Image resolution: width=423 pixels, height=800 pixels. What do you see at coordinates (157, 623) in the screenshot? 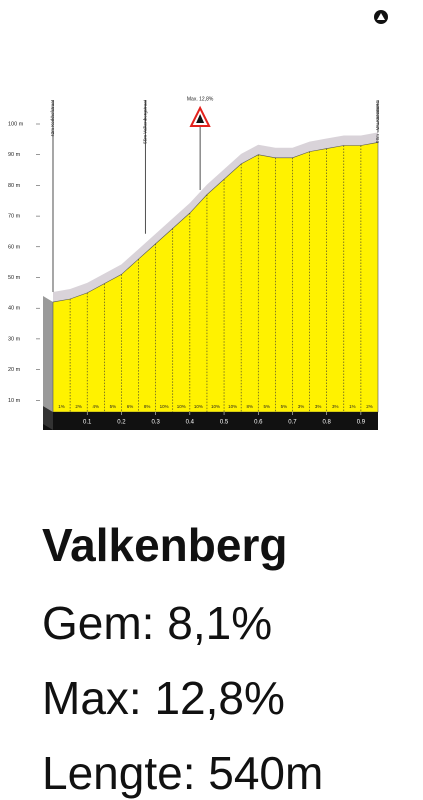
I see `average-gradient: Gem: 8,1%` at bounding box center [157, 623].